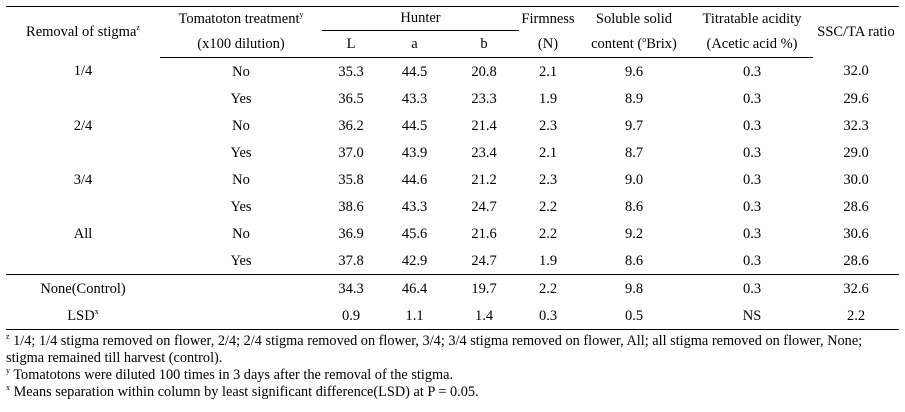 This screenshot has height=412, width=905. I want to click on cell-b: 23.4, so click(484, 152).